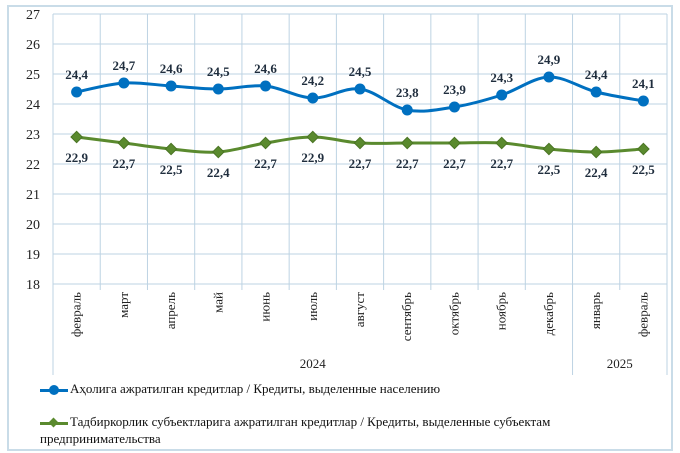 The height and width of the screenshot is (453, 680). Describe the element at coordinates (123, 305) in the screenshot. I see `x-tick-label: март` at that location.